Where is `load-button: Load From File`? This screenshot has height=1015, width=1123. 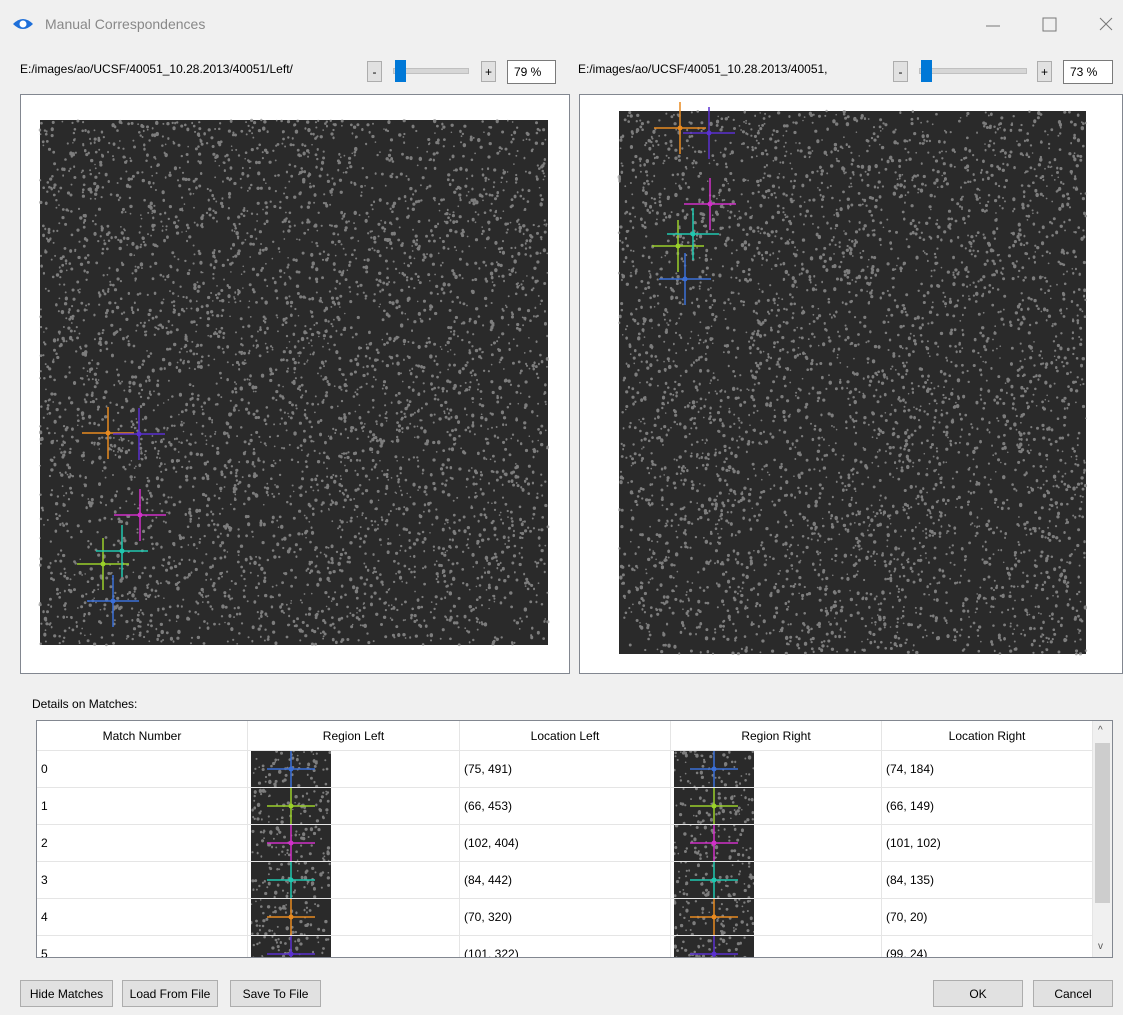
load-button: Load From File is located at coordinates (170, 993).